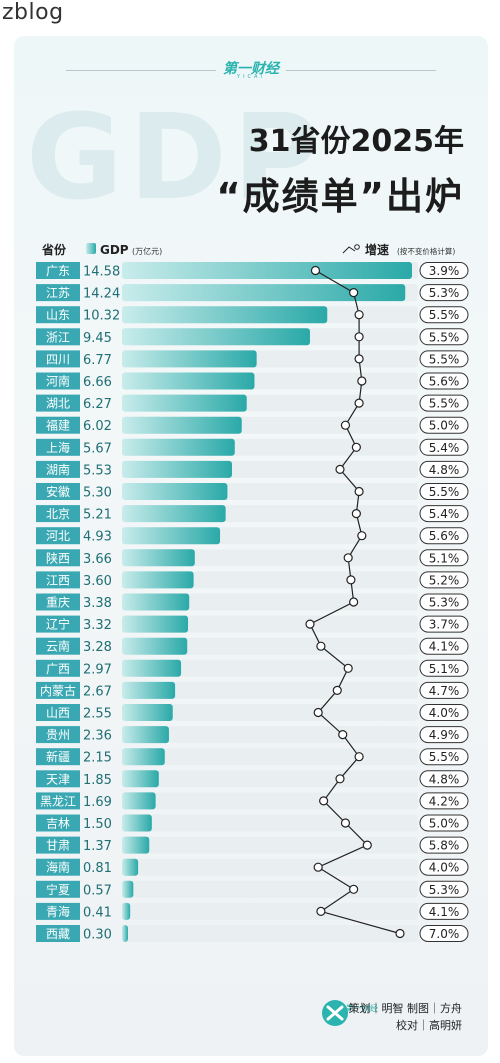 The image size is (500, 1063). Describe the element at coordinates (101, 316) in the screenshot. I see `gdp-value-label: 10.32` at that location.